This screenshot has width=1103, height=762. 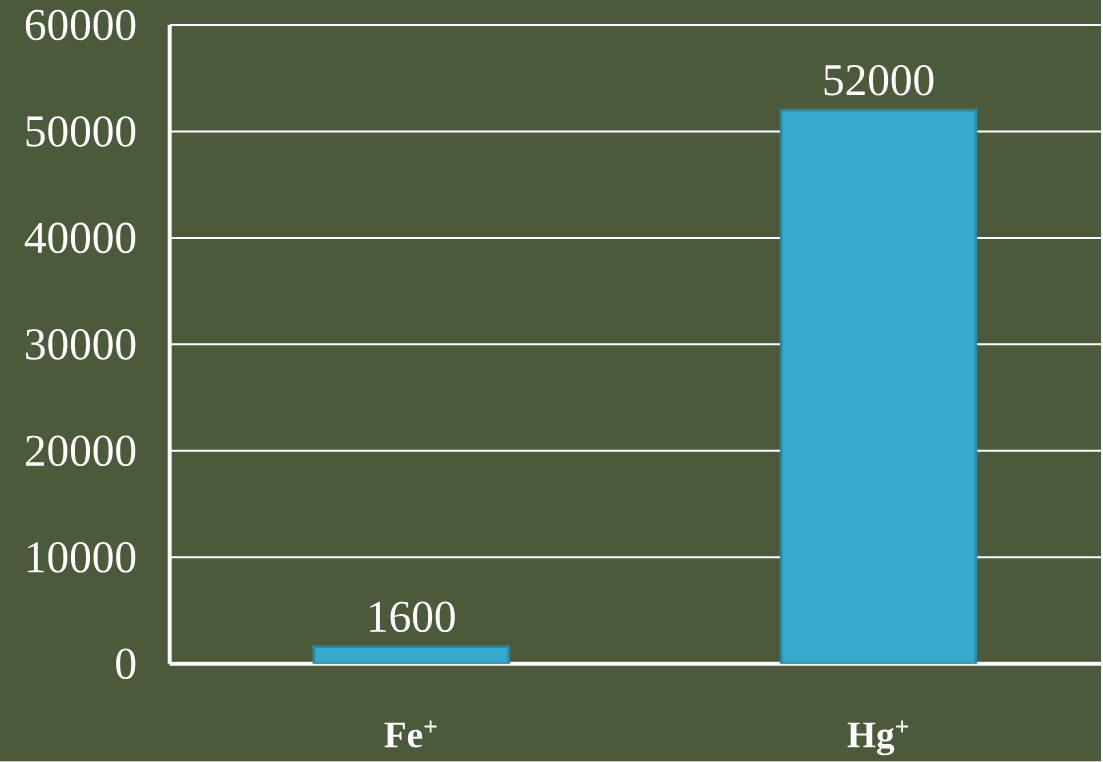 I want to click on y-tick-label: 0, so click(x=126, y=664).